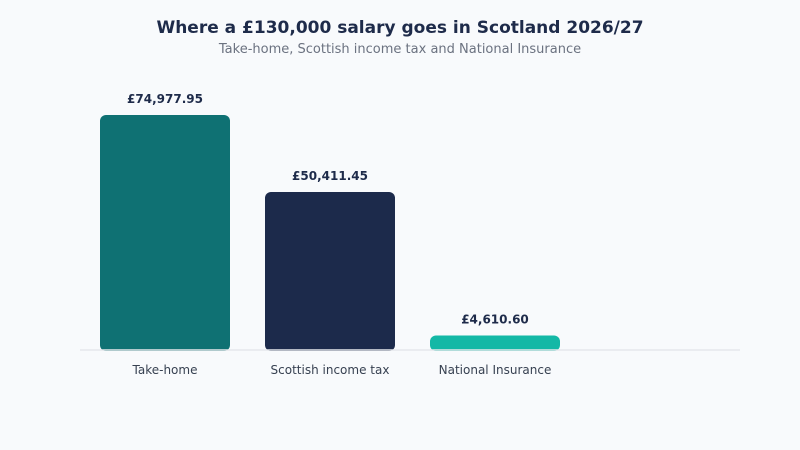 The image size is (800, 450). I want to click on category-tick-label: Scottish income tax, so click(330, 370).